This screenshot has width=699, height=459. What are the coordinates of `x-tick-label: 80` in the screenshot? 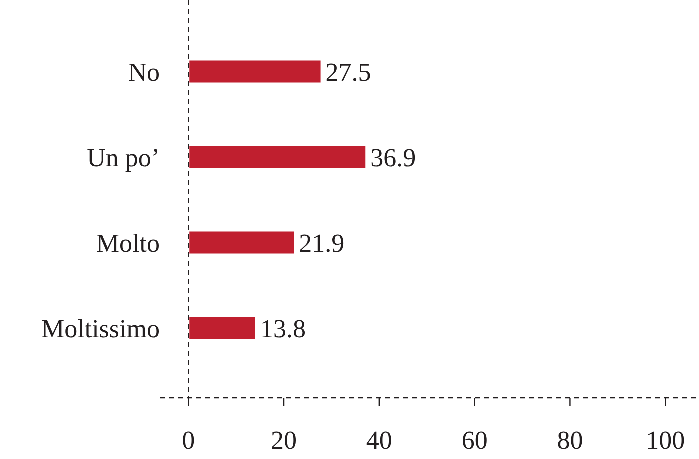 It's located at (570, 440).